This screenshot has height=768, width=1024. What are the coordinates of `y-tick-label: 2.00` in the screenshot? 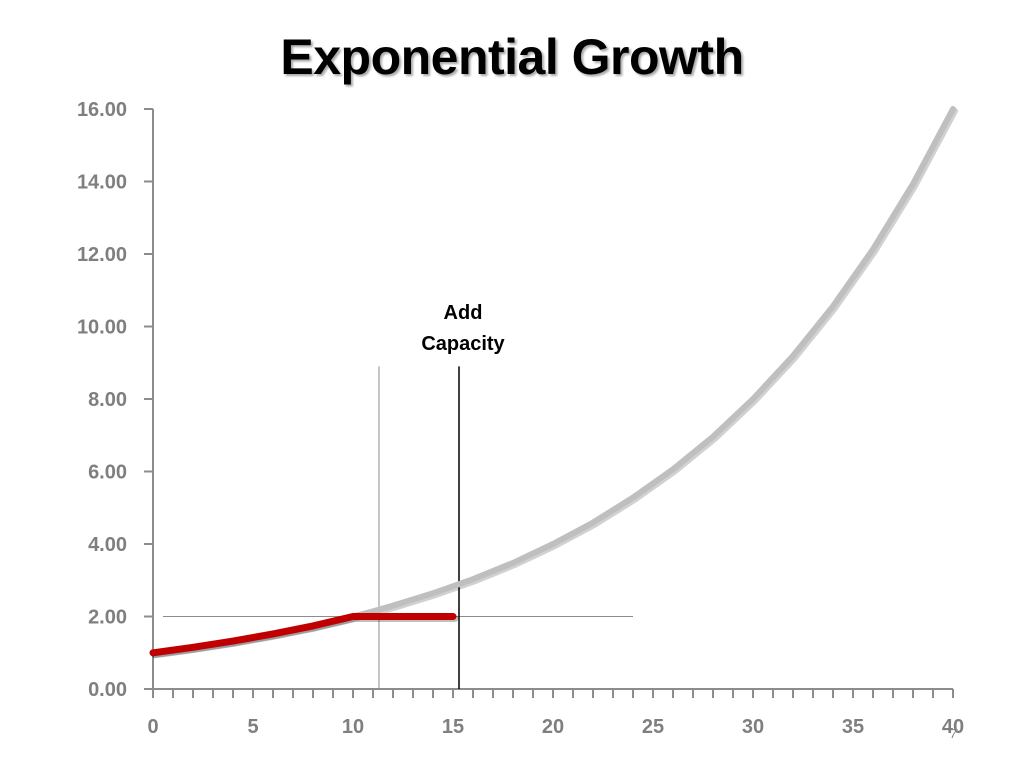 It's located at (107, 618).